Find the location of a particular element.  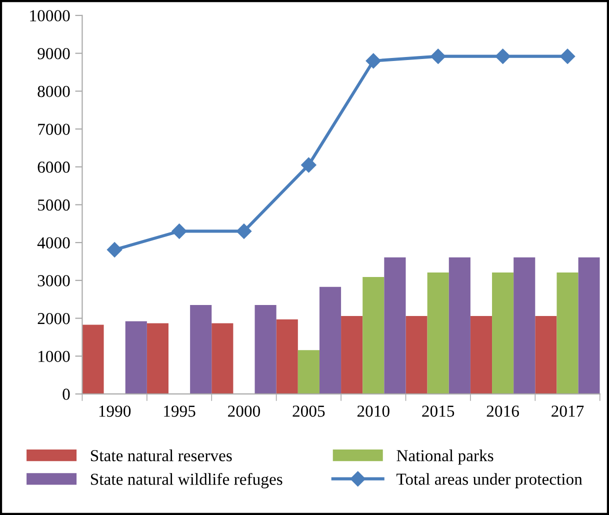

y-tick-label: 6000 is located at coordinates (54, 167).